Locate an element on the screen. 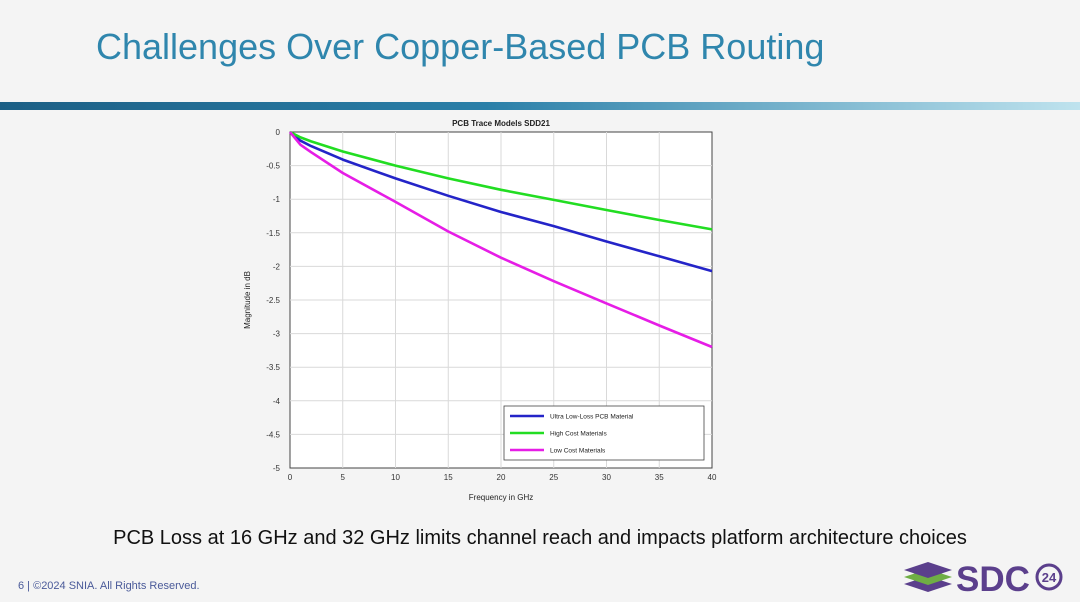 This screenshot has height=602, width=1080. title-divider-bar is located at coordinates (540, 106).